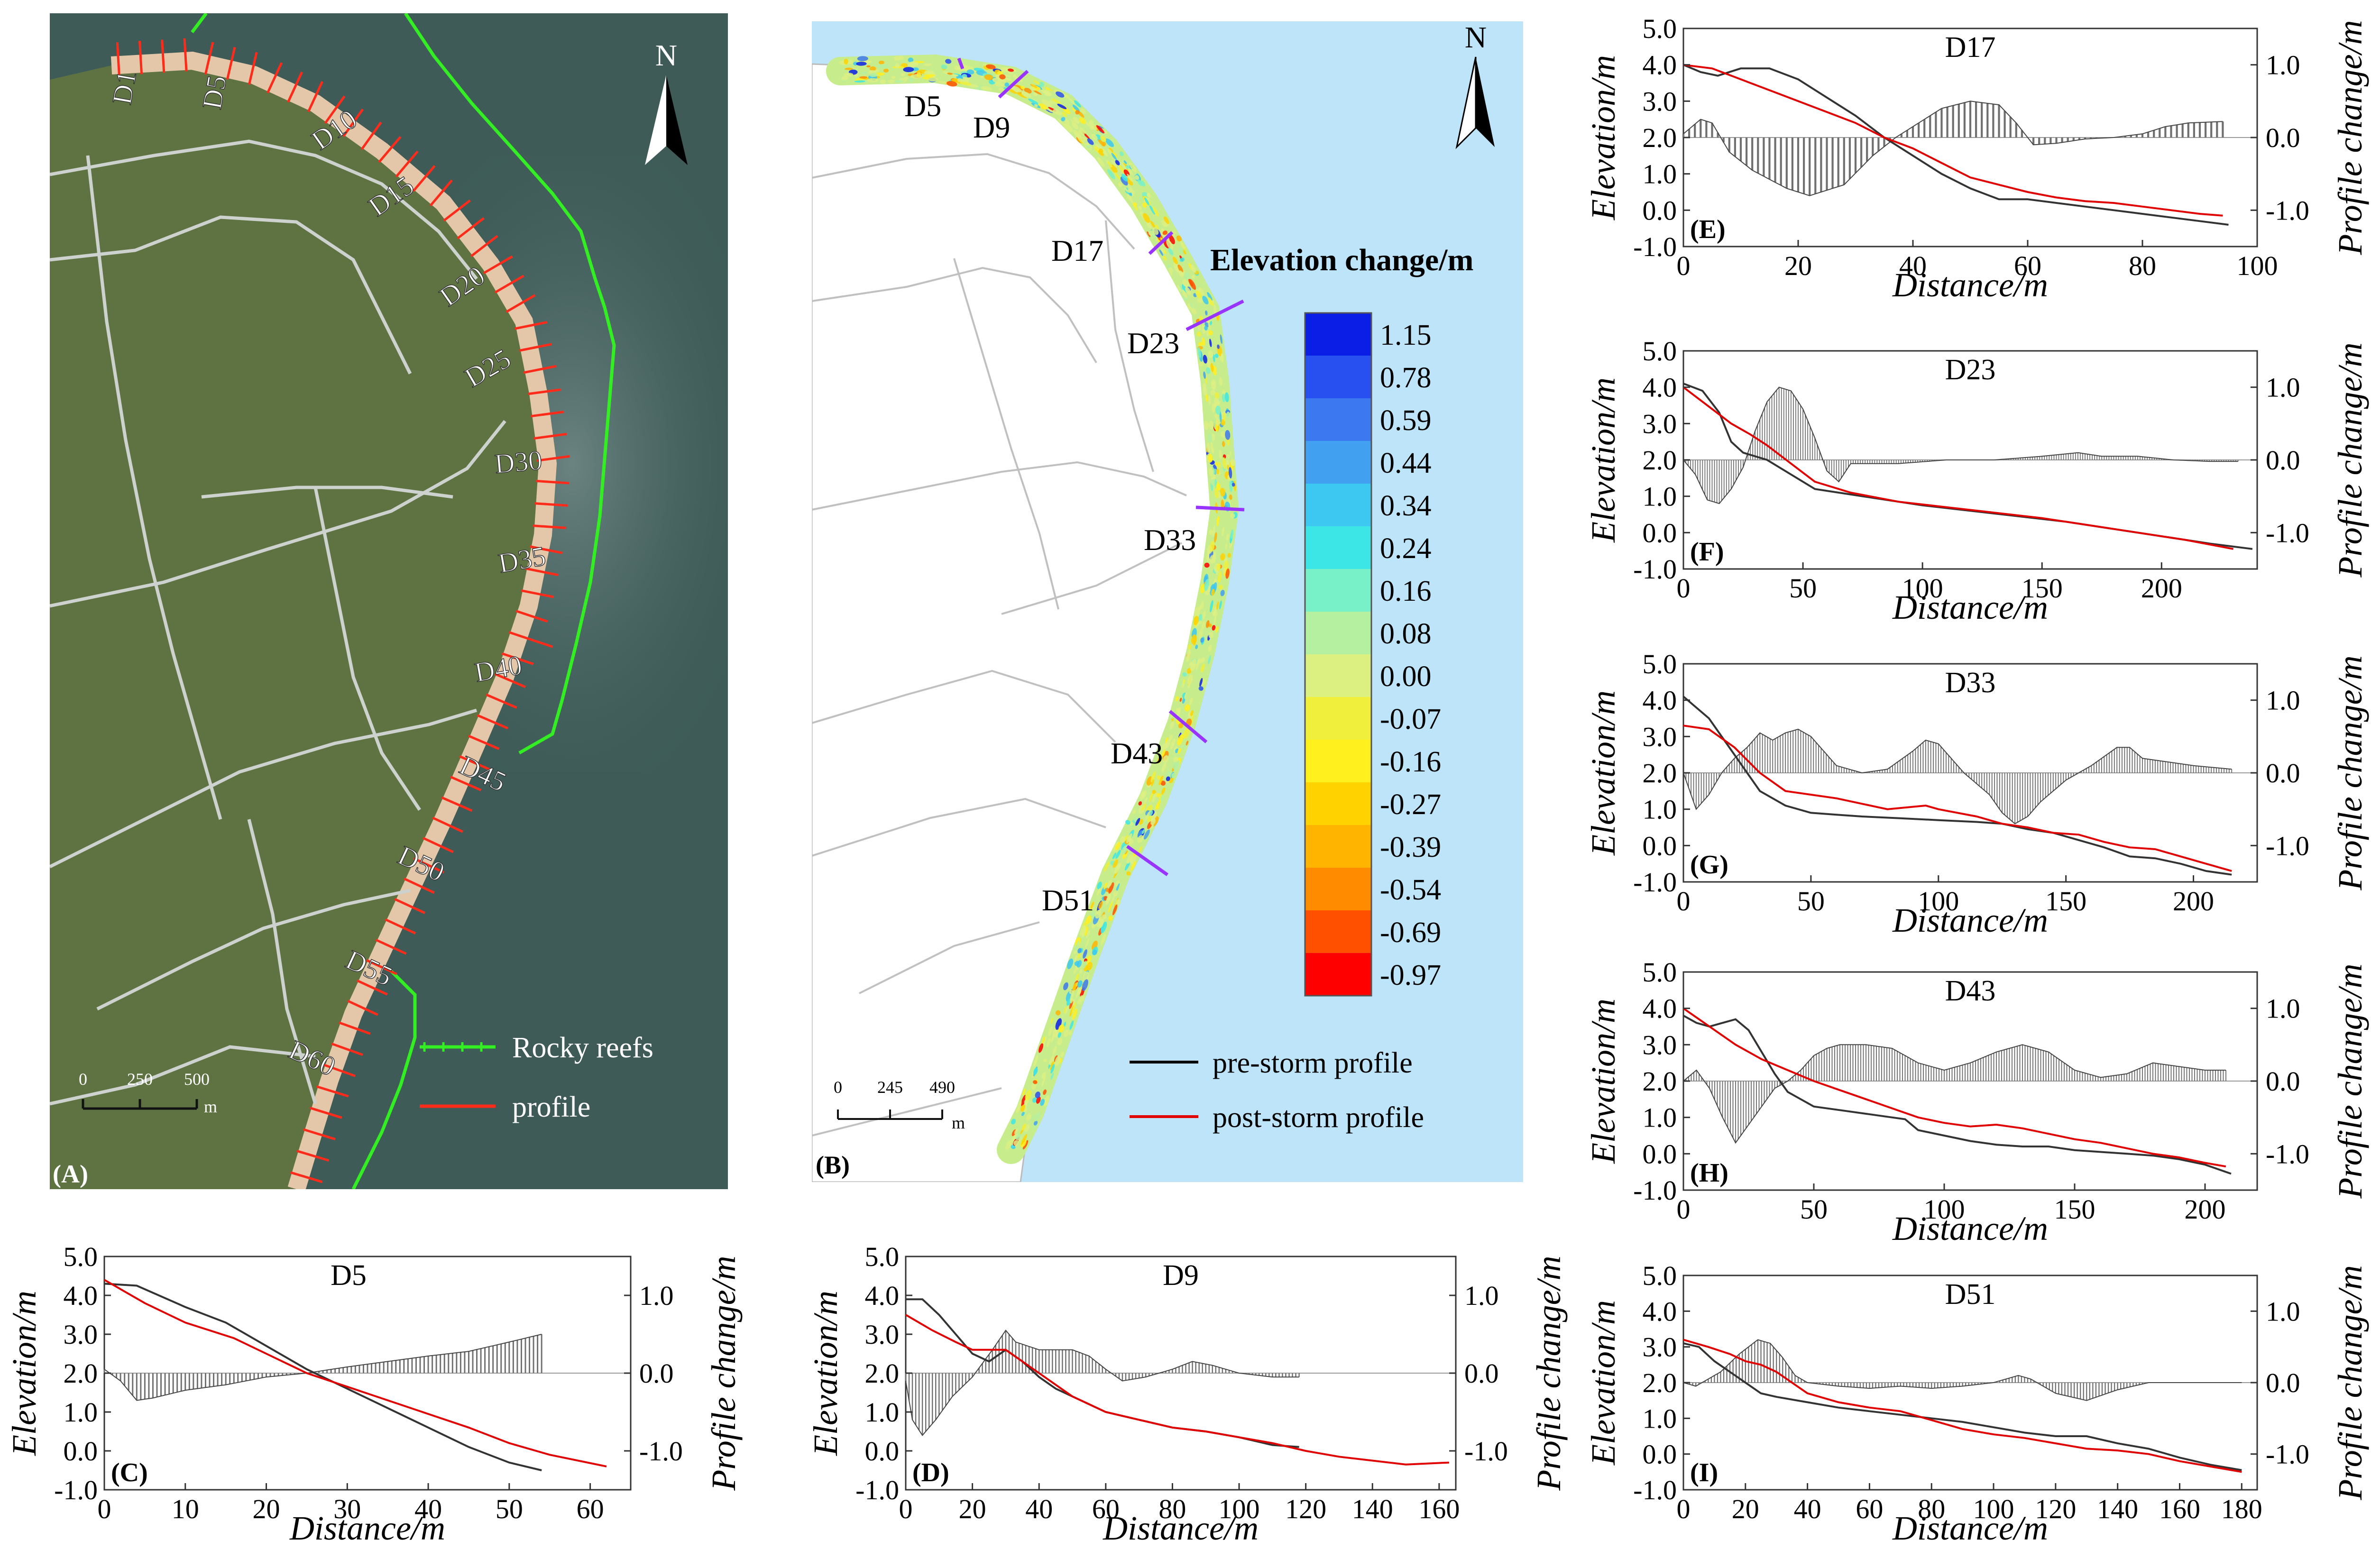 This screenshot has width=2371, height=1568. What do you see at coordinates (148, 1093) in the screenshot?
I see `map-a-scale-bar: 0 250 500 m` at bounding box center [148, 1093].